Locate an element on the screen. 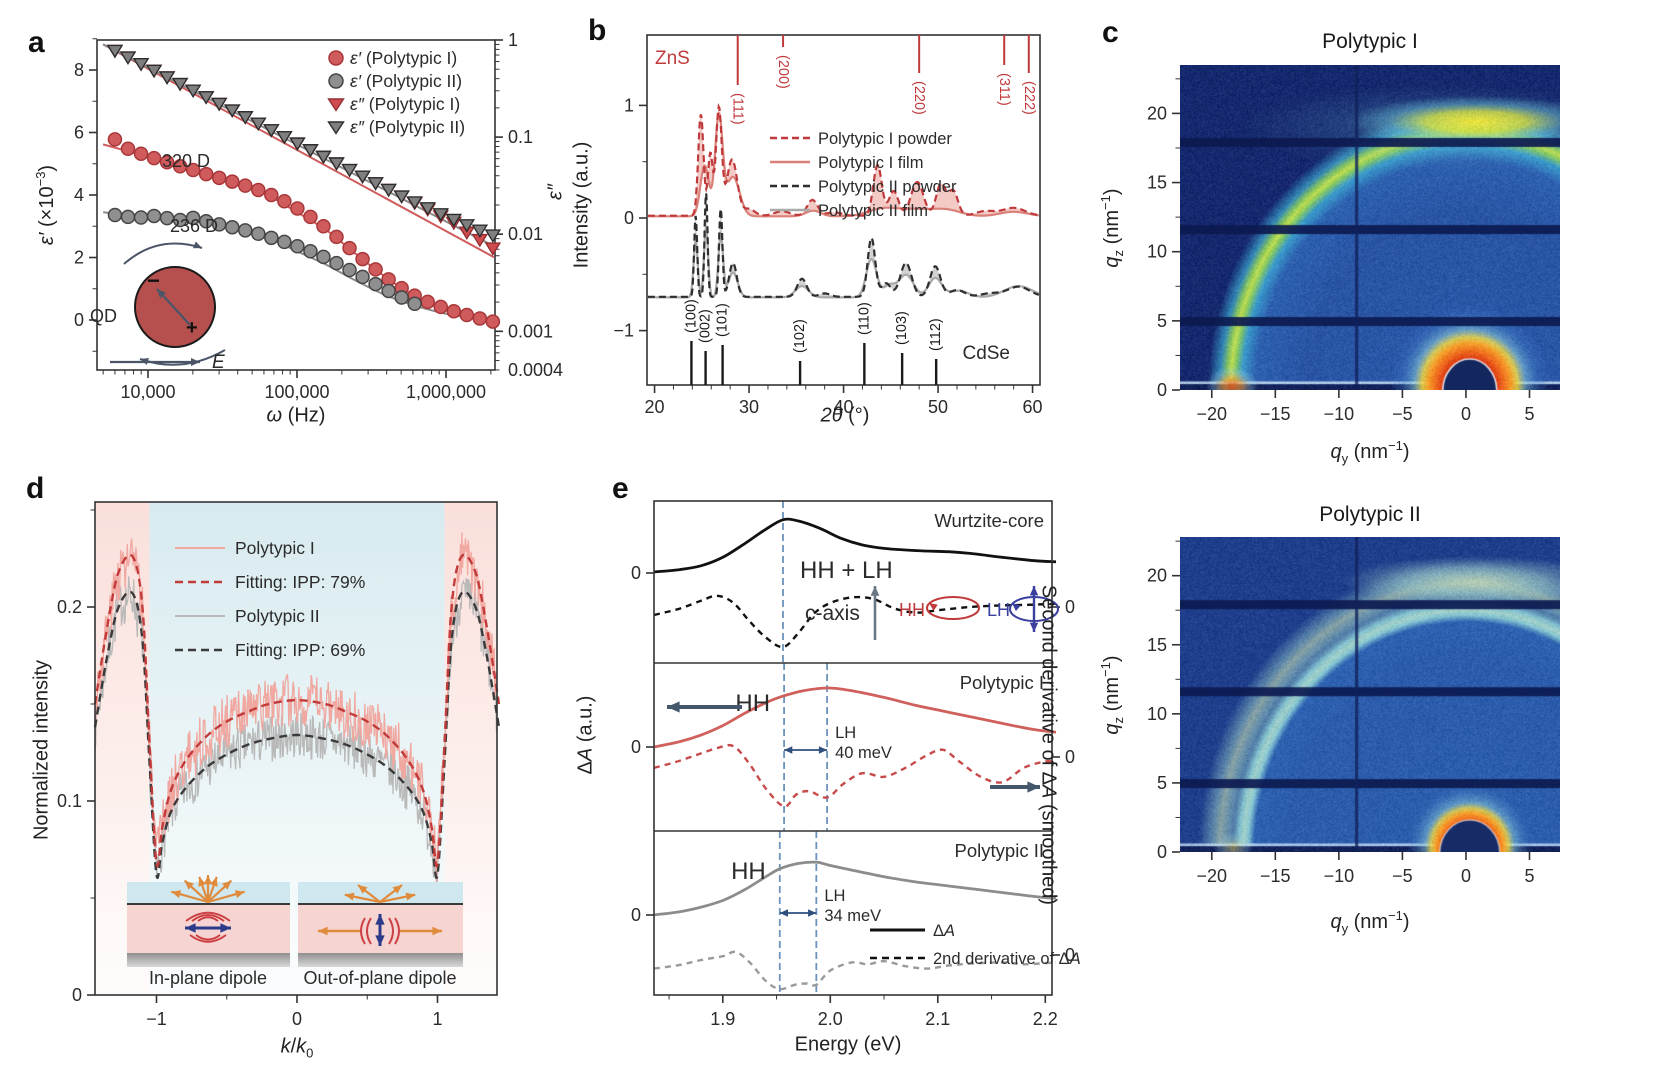 The height and width of the screenshot is (1073, 1662). e-y2-zero: 0 is located at coordinates (1070, 607).